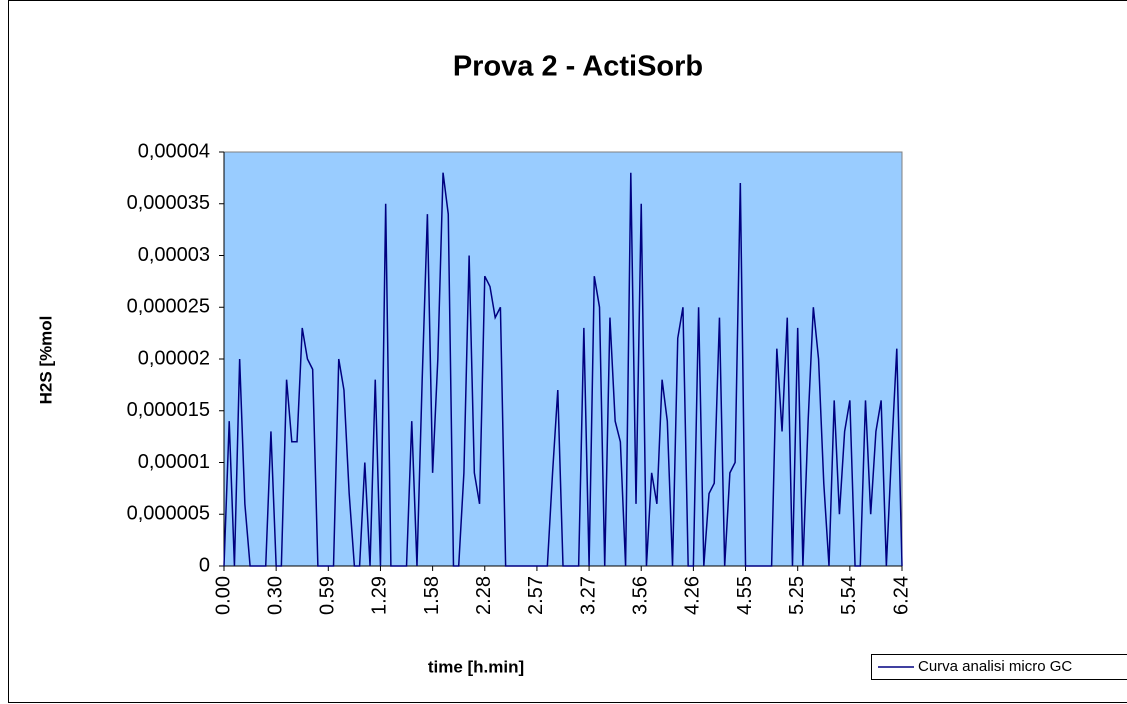 This screenshot has height=704, width=1127. Describe the element at coordinates (797, 595) in the screenshot. I see `x-tick-label: 5.25` at that location.